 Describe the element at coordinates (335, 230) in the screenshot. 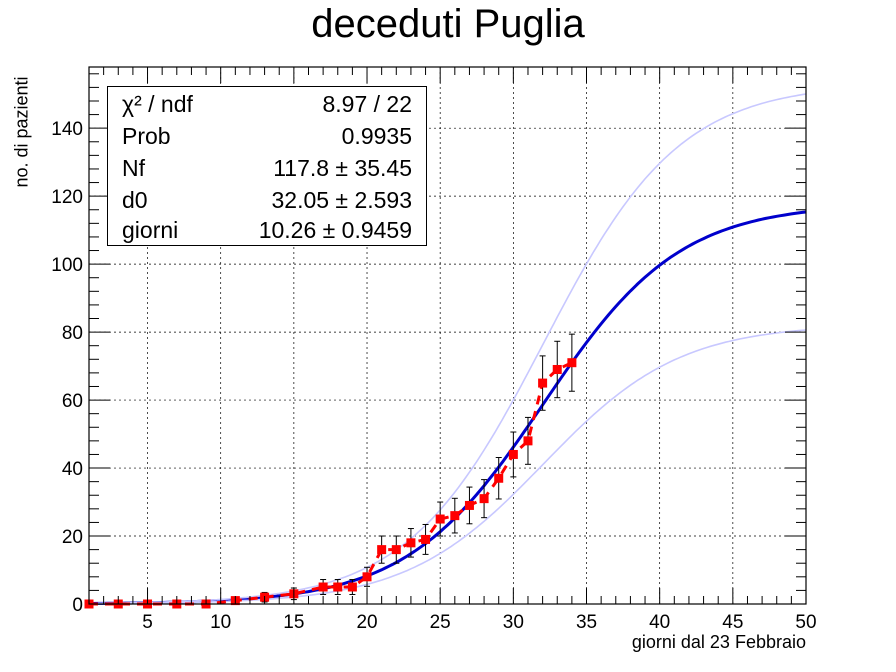

I see `stats-value: 10.26 ± 0.9459` at that location.